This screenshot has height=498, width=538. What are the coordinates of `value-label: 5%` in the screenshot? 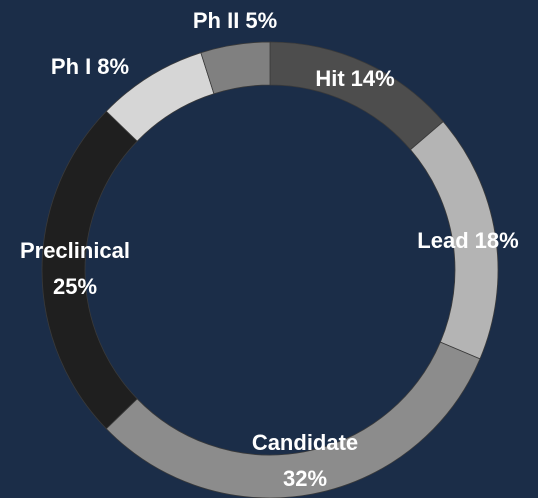 It's located at (261, 20).